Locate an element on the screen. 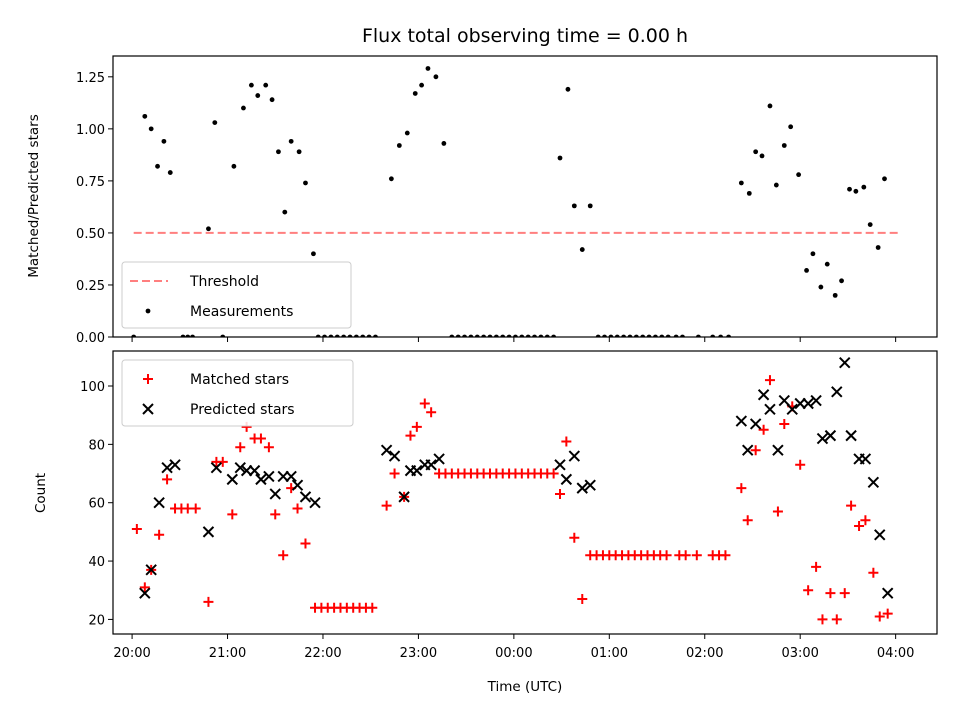 The height and width of the screenshot is (720, 960). y-tick-label: 20 is located at coordinates (96, 620).